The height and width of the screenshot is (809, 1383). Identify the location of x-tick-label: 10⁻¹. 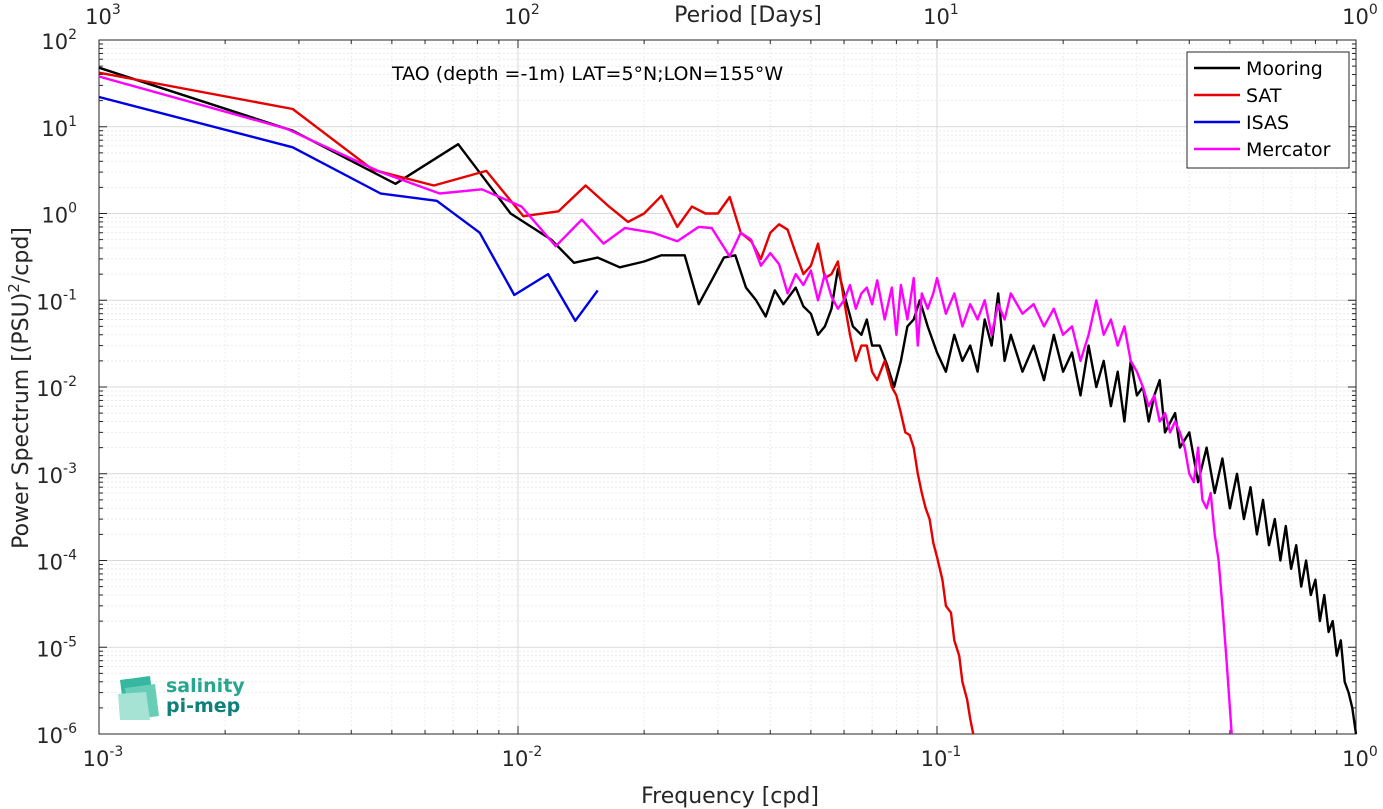
(941, 757).